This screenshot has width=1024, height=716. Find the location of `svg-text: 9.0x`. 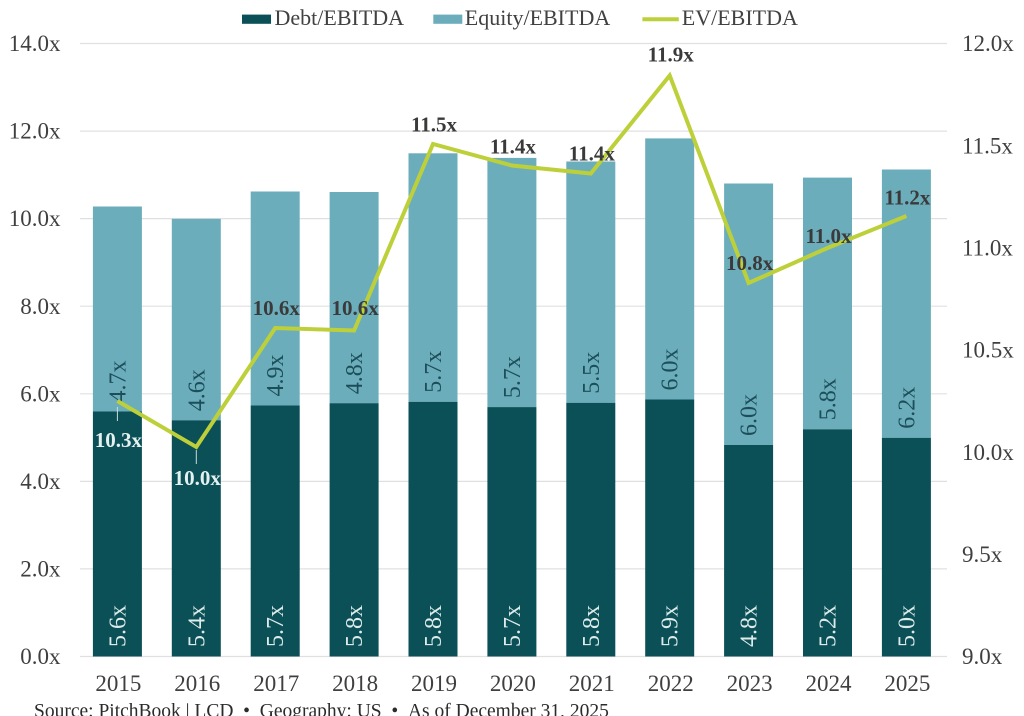

svg-text: 9.0x is located at coordinates (982, 656).